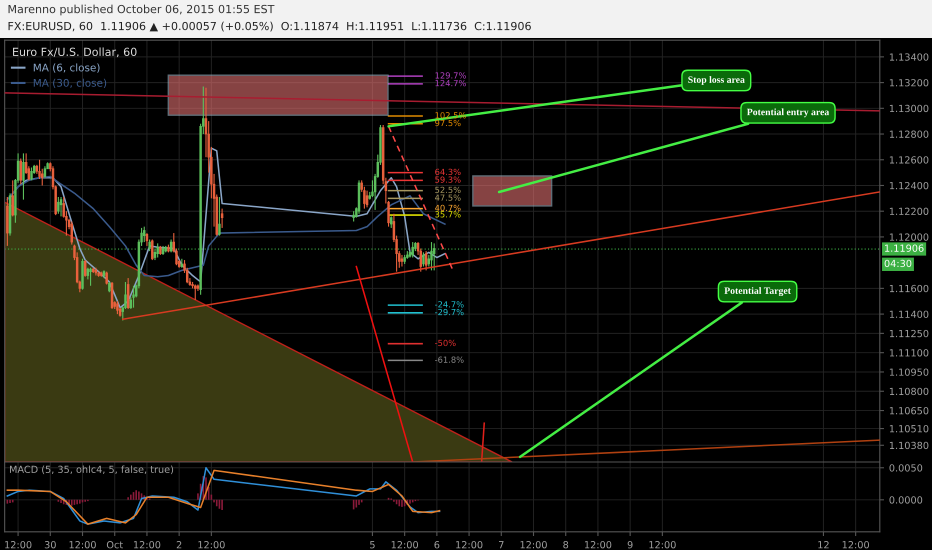 The image size is (932, 550). I want to click on y-tick-label: 1.13000, so click(909, 108).